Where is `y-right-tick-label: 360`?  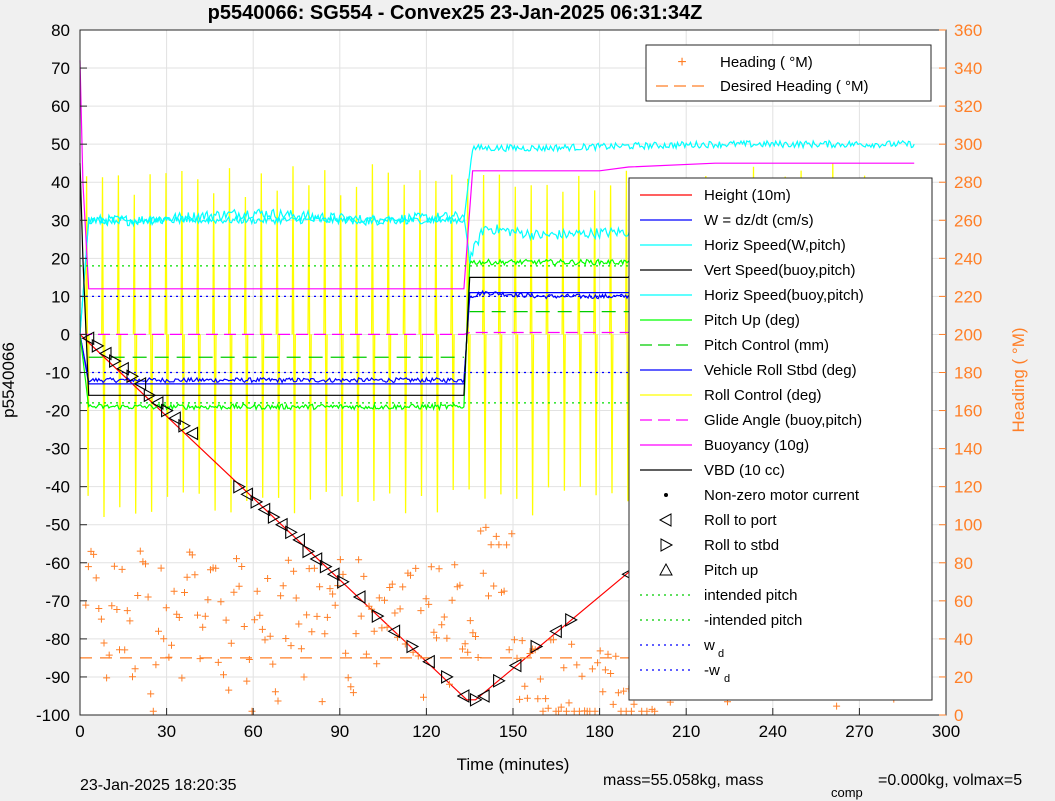 y-right-tick-label: 360 is located at coordinates (968, 30).